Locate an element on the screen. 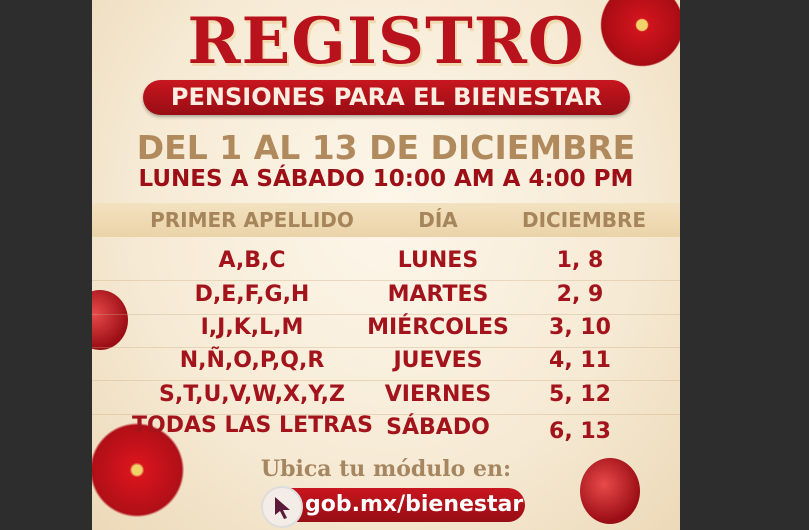 The image size is (809, 530). dates: 4, 11 is located at coordinates (580, 360).